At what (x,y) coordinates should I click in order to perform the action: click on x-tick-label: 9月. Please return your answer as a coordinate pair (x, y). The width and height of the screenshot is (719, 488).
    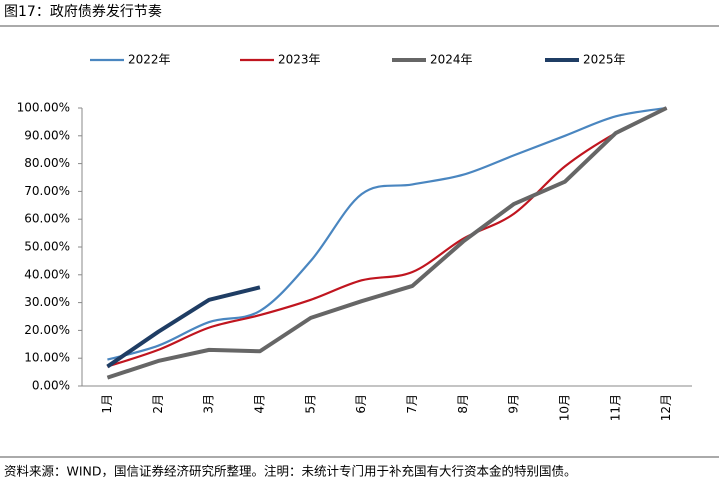
    Looking at the image, I should click on (514, 404).